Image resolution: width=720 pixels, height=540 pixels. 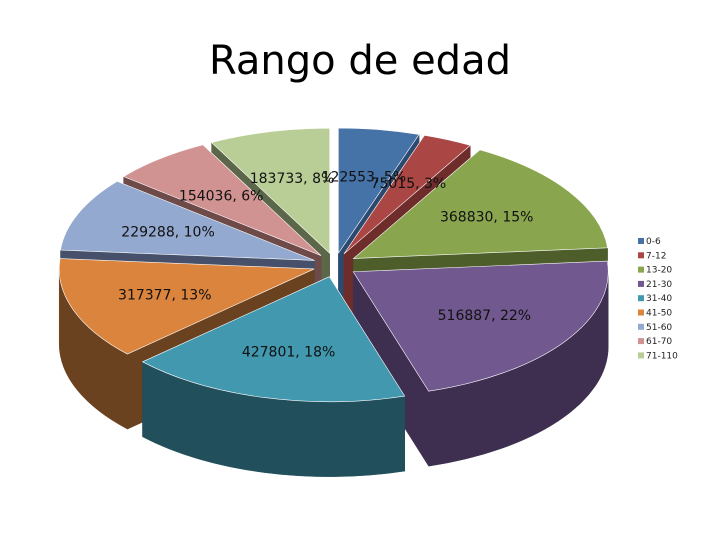 I want to click on legend-label-7-12: 7-12, so click(x=656, y=256).